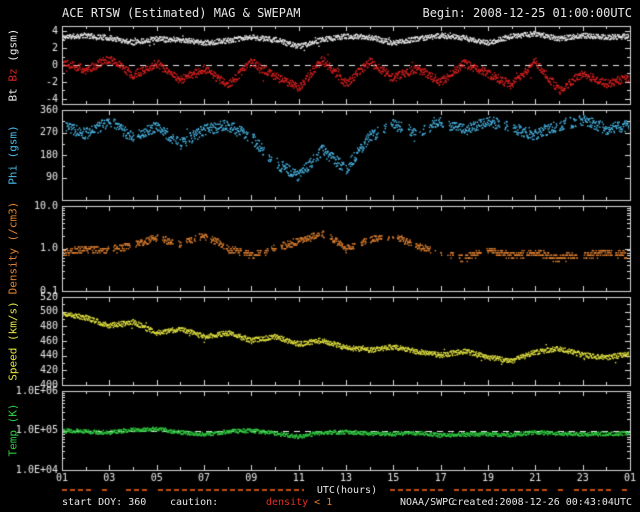 This screenshot has width=640, height=512. Describe the element at coordinates (13, 248) in the screenshot. I see `y-axis-label-density-text: Density (/cm3)` at that location.